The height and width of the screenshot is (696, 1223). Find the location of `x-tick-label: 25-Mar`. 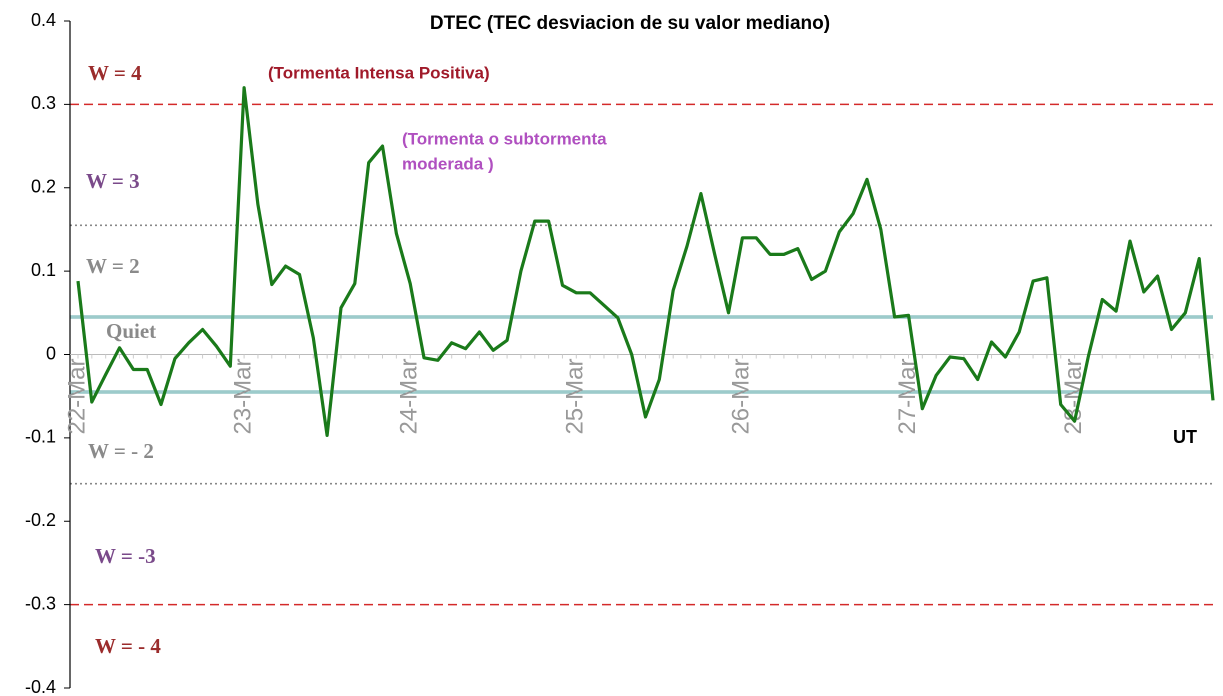

x-tick-label: 25-Mar is located at coordinates (575, 397).